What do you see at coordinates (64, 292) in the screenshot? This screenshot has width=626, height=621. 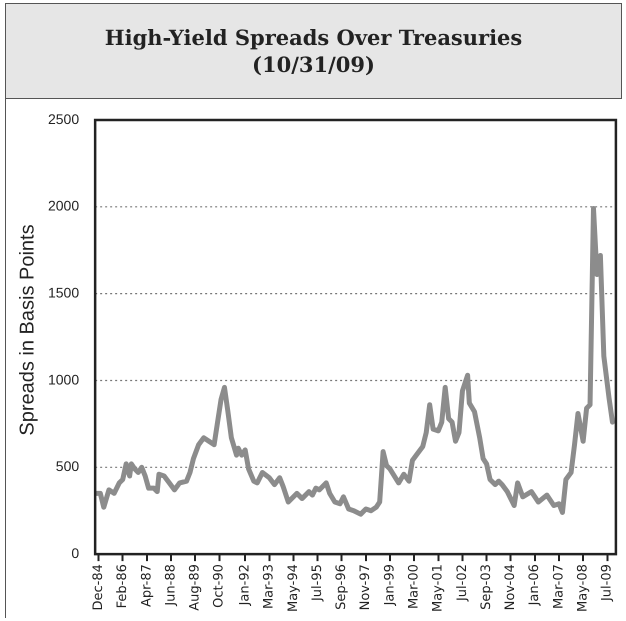 I see `y-tick-label: 1500` at bounding box center [64, 292].